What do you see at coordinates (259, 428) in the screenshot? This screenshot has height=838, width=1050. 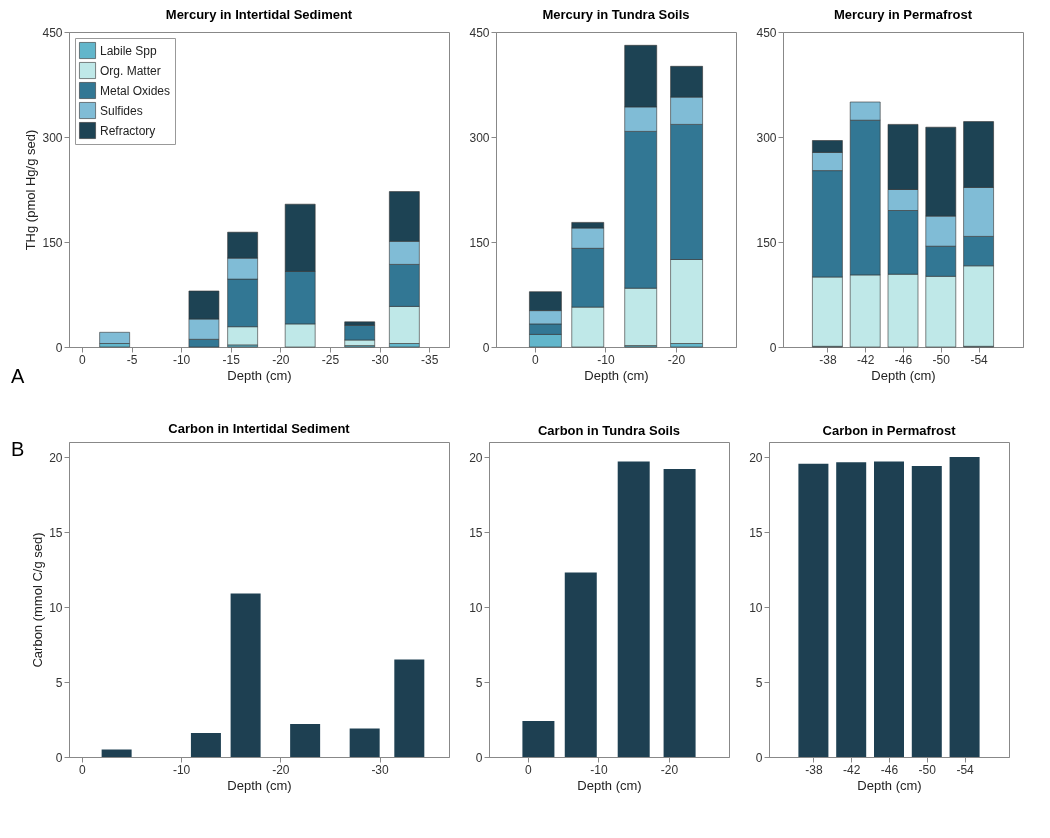 I see `chart-title: Carbon in Intertidal Sediment` at bounding box center [259, 428].